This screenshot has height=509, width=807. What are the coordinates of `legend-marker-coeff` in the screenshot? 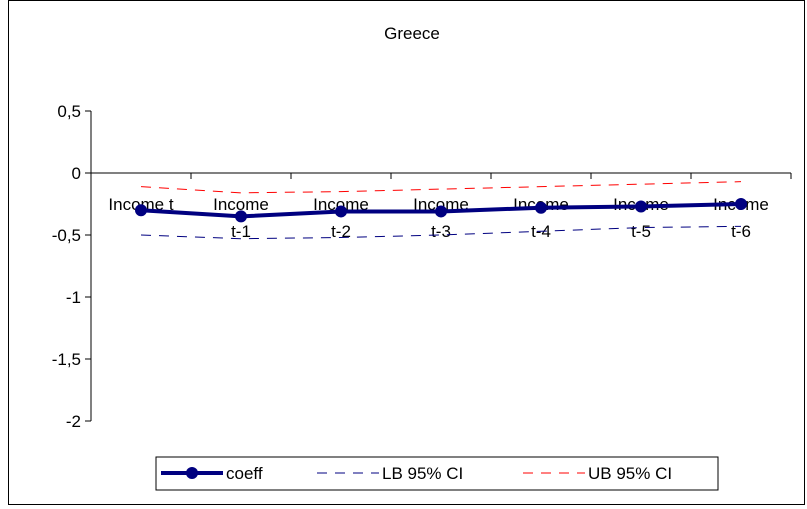 It's located at (192, 473).